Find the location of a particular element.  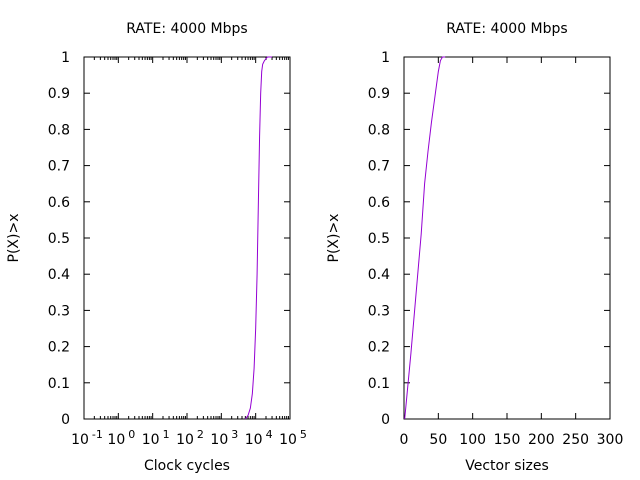

x-axis-label: Vector sizes is located at coordinates (507, 466).